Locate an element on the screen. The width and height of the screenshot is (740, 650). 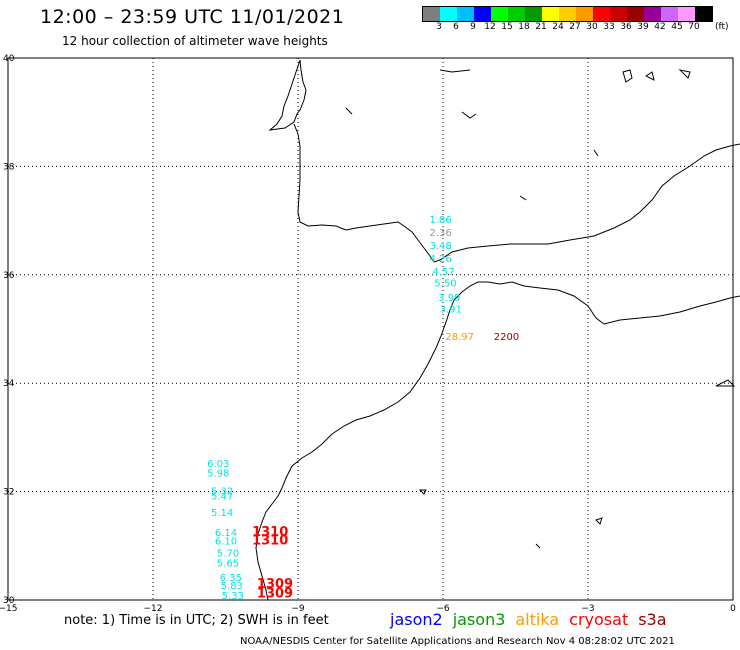
wave-height-value: 5.83 is located at coordinates (232, 586).